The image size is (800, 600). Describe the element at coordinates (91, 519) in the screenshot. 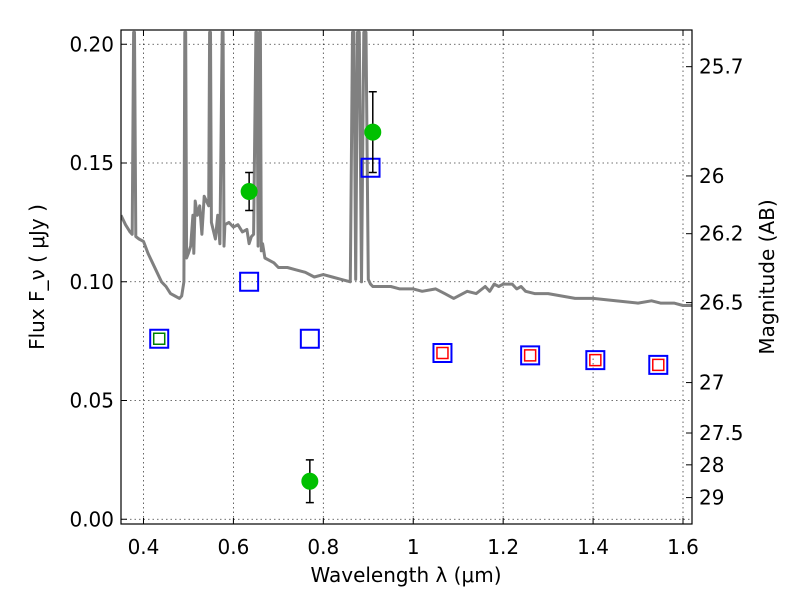

I see `y-tick-label: 0.00` at that location.